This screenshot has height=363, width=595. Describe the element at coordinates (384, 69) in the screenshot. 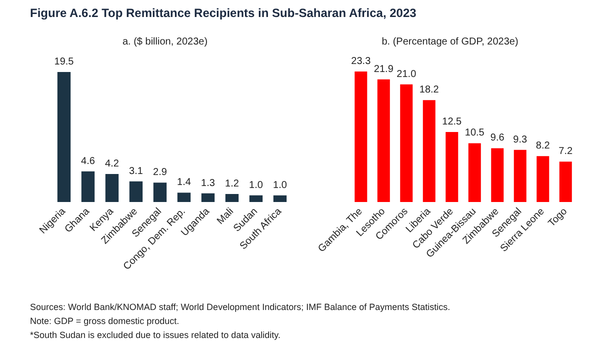

I see `data-label: 21.9` at that location.